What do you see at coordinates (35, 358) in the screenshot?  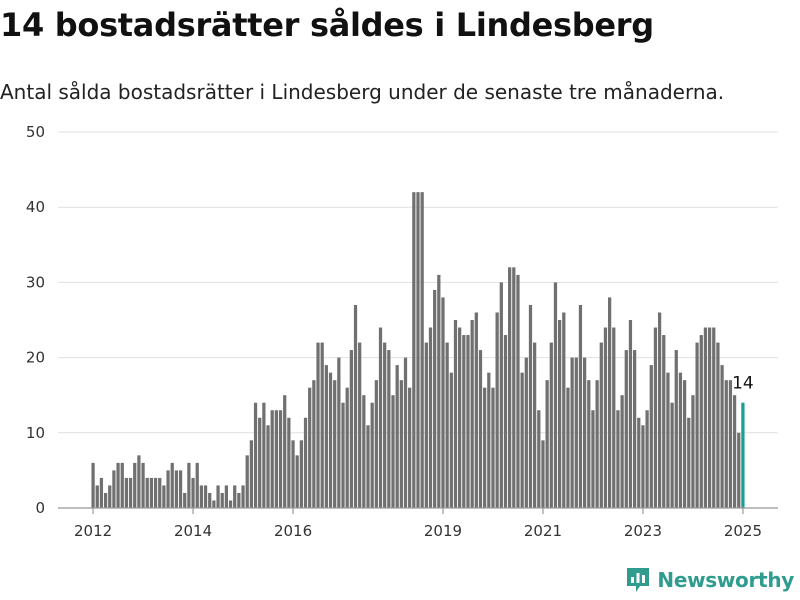 I see `y-tick-label: 20` at bounding box center [35, 358].